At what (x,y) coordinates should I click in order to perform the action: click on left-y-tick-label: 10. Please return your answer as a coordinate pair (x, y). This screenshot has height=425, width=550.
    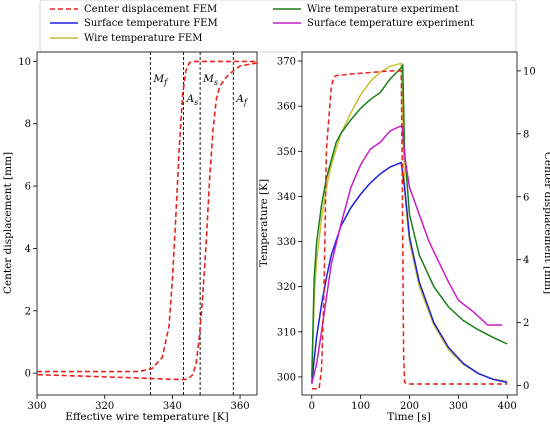
    Looking at the image, I should click on (24, 62).